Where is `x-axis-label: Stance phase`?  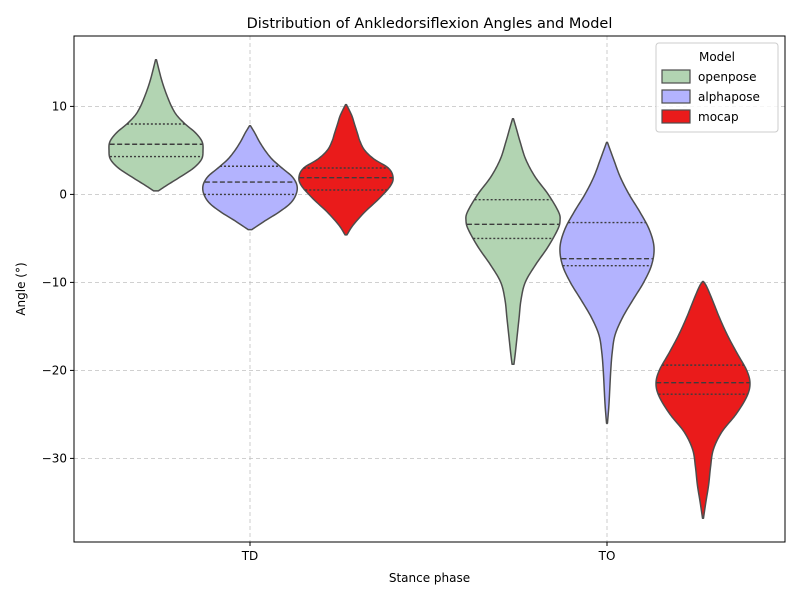 x-axis-label: Stance phase is located at coordinates (429, 578).